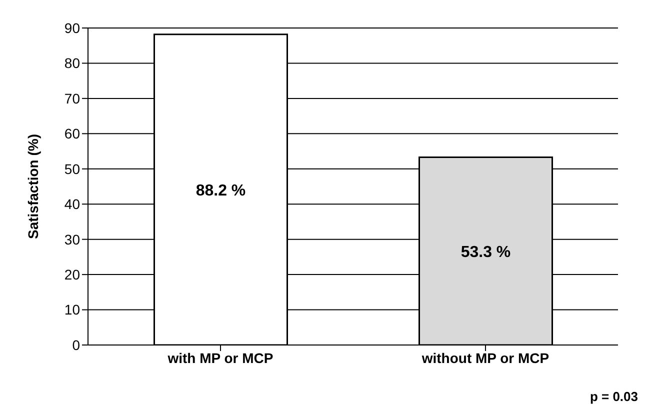 The image size is (656, 416). I want to click on x-tick-label: without MP or MCP, so click(485, 358).